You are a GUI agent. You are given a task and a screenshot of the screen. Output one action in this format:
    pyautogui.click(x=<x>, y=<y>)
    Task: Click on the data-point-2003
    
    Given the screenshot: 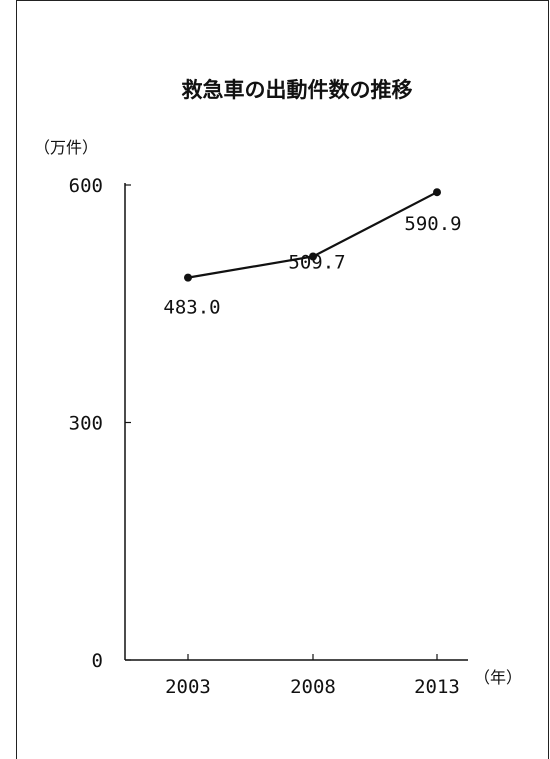 What is the action you would take?
    pyautogui.click(x=188, y=277)
    